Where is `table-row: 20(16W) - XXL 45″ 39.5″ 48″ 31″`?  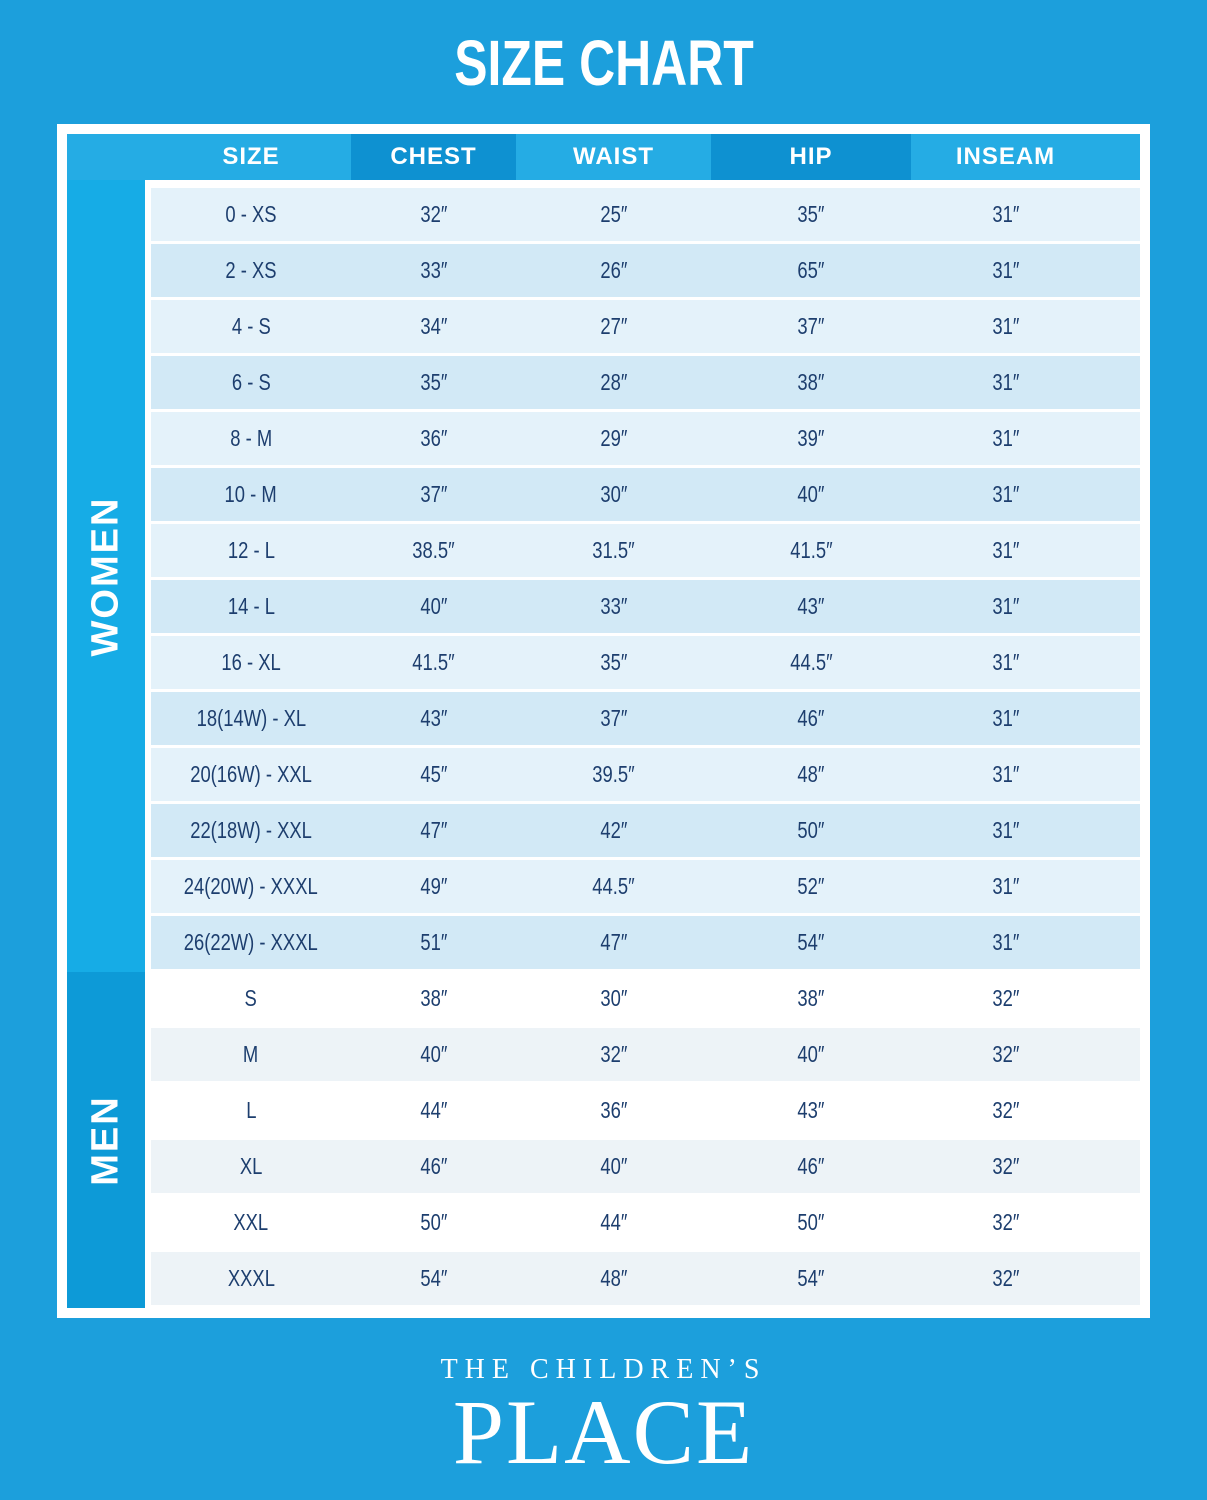
table-row: 20(16W) - XXL 45″ 39.5″ 48″ 31″ is located at coordinates (645, 776).